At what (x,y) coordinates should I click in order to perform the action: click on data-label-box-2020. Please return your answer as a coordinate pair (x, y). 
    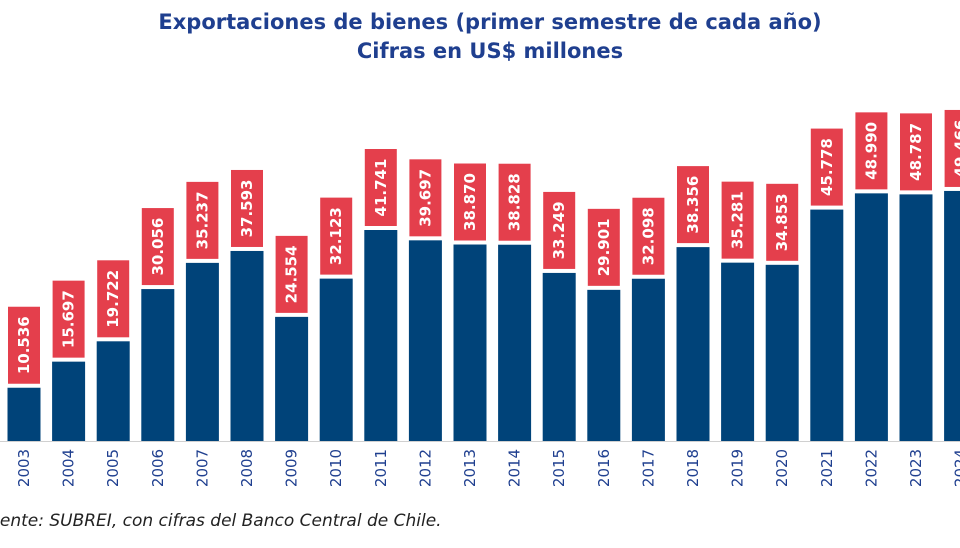
    Looking at the image, I should click on (782, 222).